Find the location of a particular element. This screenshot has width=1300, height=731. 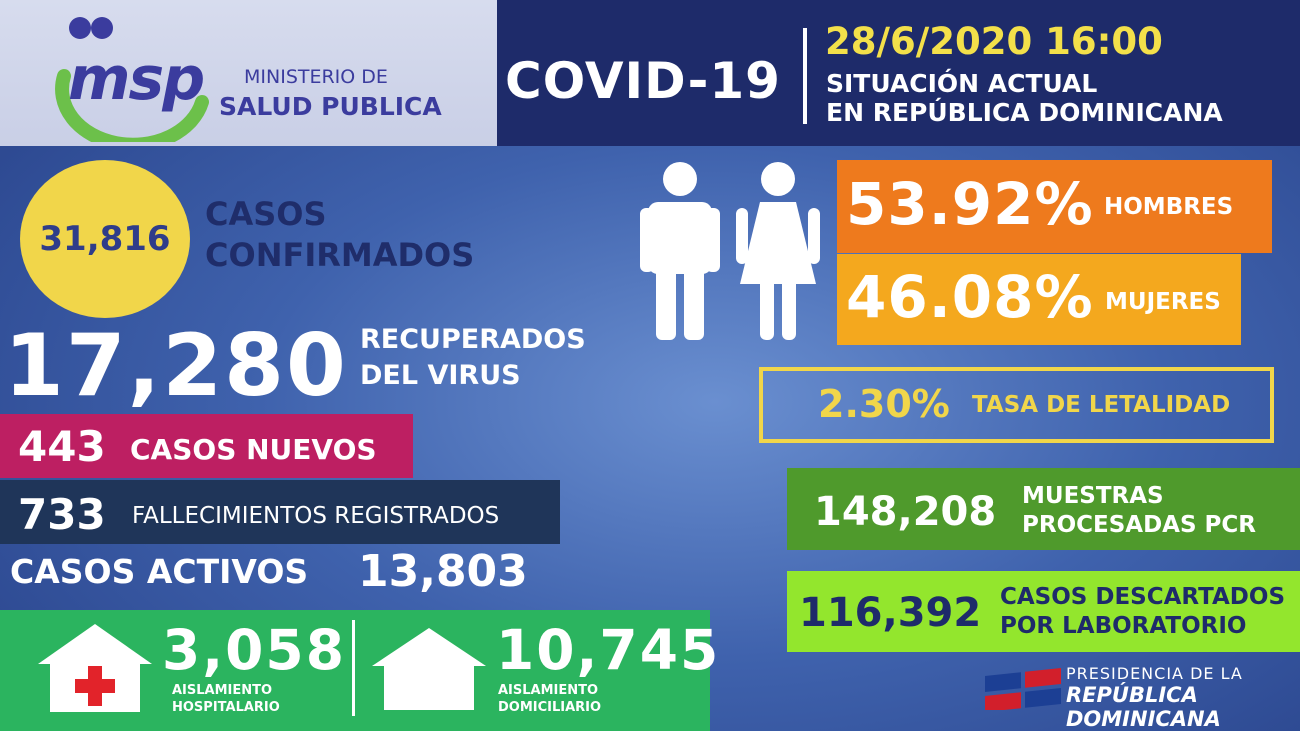

confirmed-circle: 31,816 is located at coordinates (105, 239).